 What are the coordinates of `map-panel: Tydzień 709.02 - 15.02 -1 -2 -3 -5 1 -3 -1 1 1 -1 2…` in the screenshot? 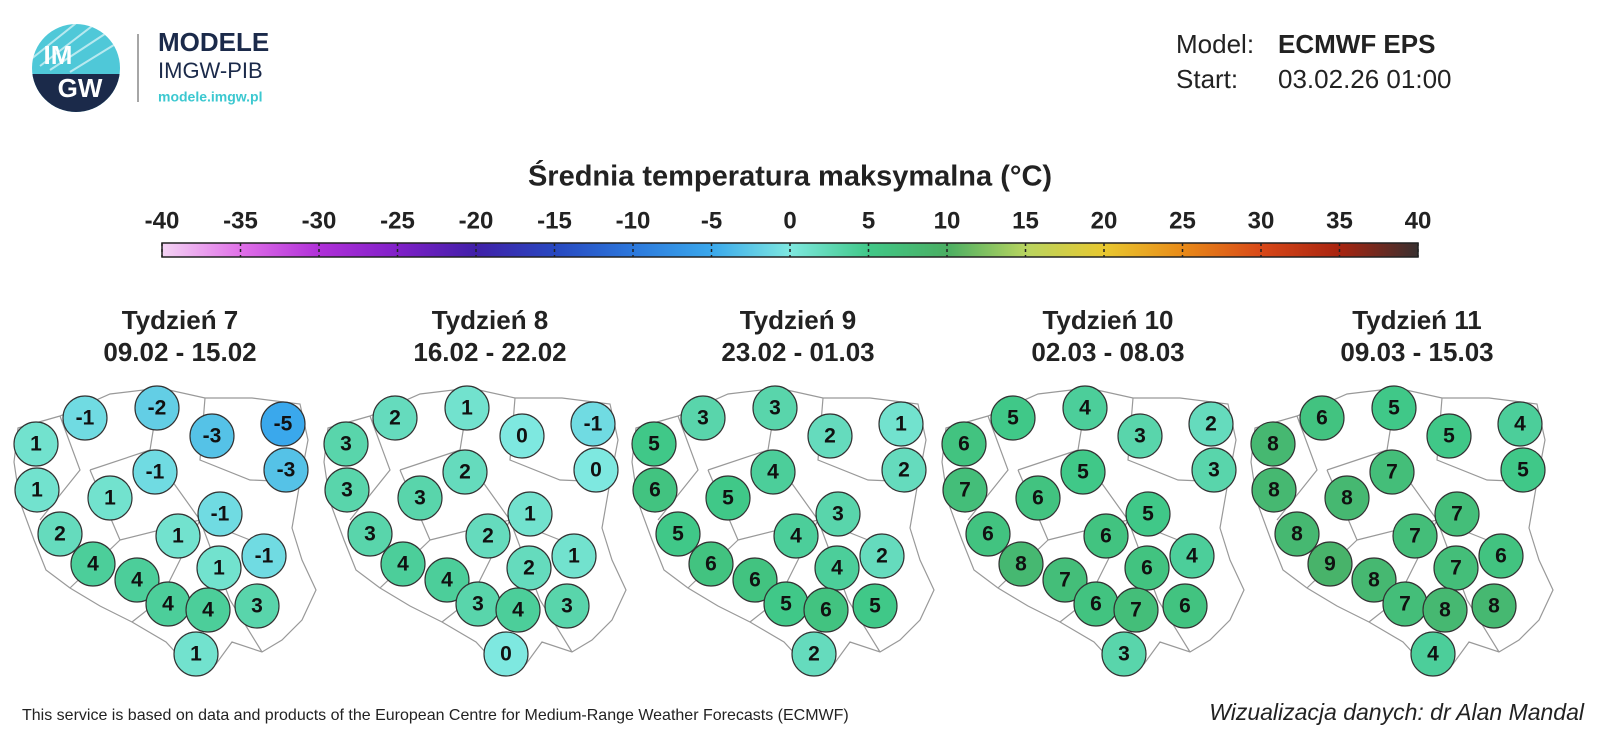 It's located at (165, 491).